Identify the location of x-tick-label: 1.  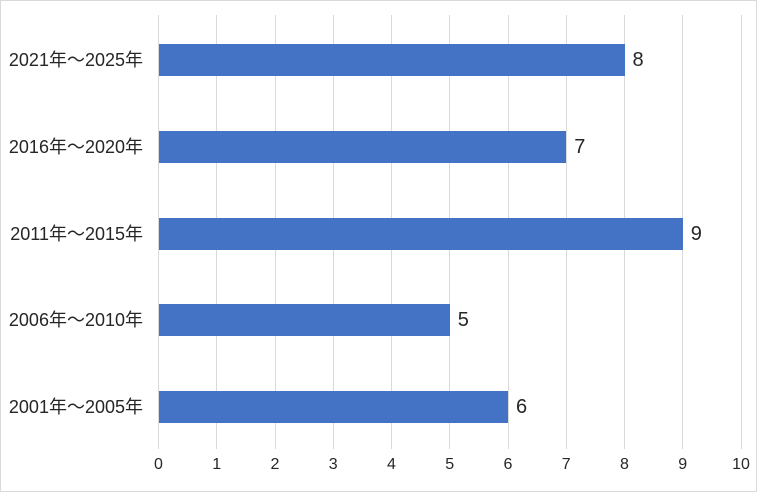
(217, 464).